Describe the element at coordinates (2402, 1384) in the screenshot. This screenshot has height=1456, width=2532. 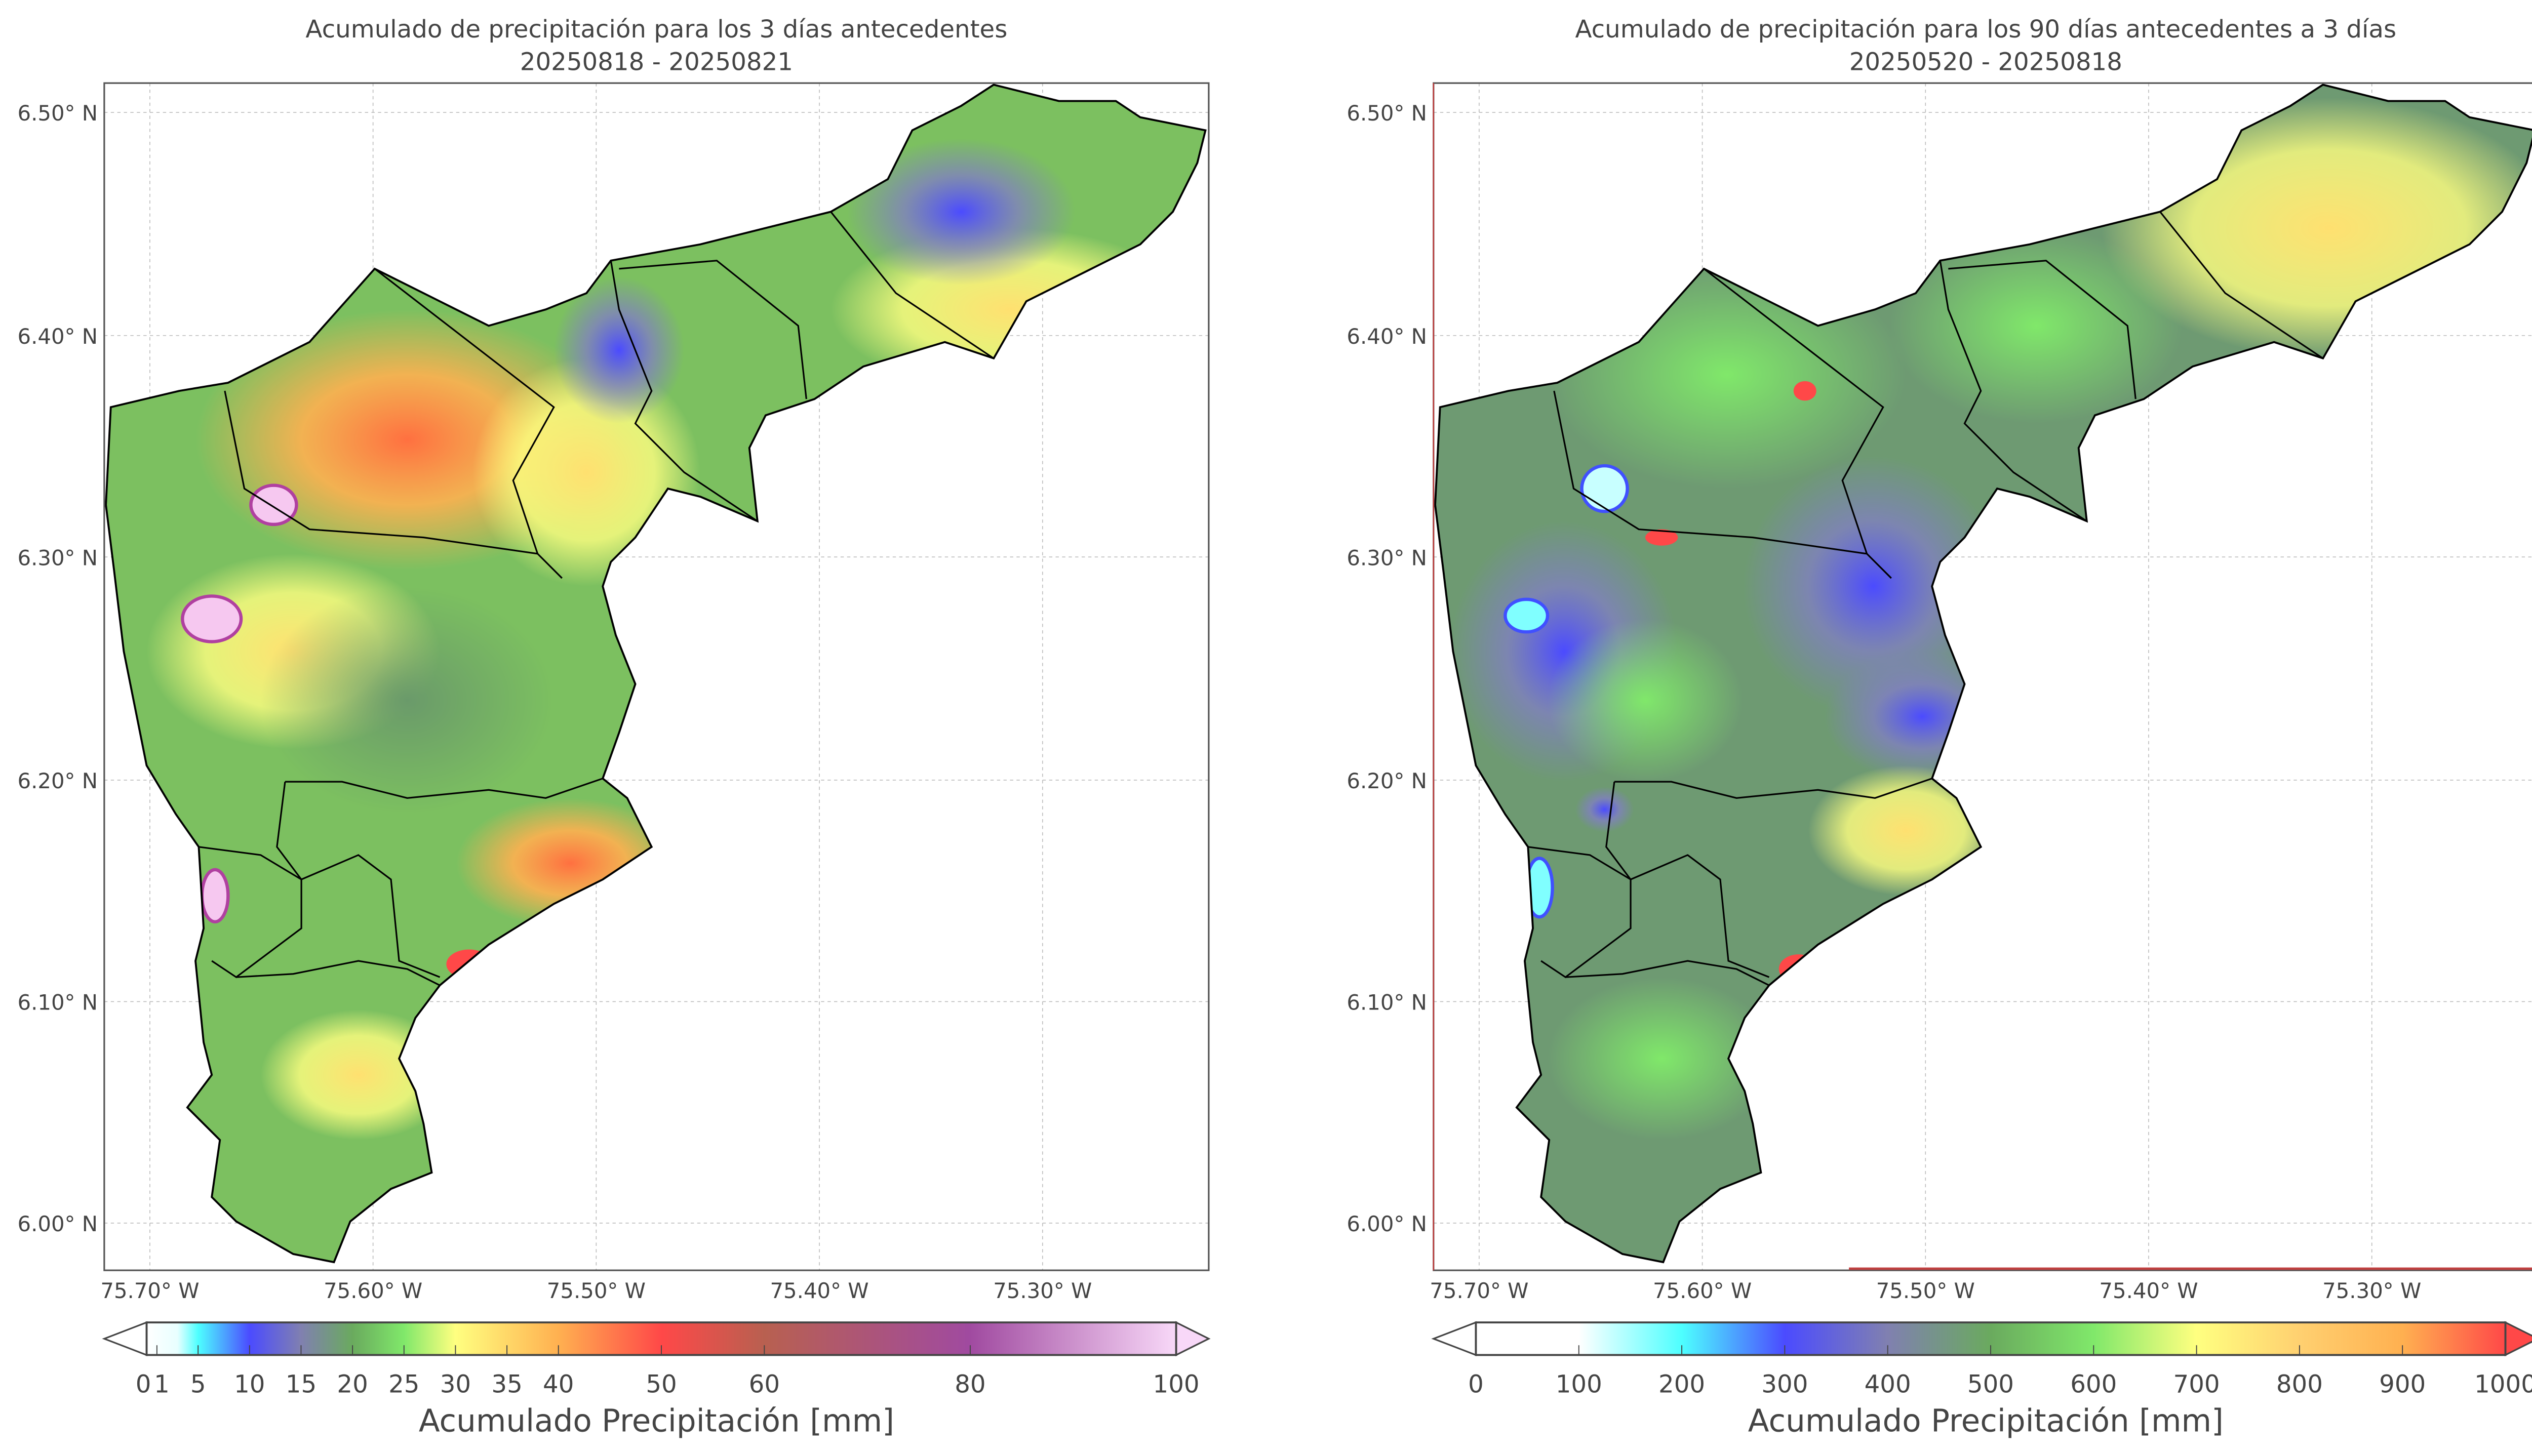
I see `colorbar-tick-label: 900` at that location.